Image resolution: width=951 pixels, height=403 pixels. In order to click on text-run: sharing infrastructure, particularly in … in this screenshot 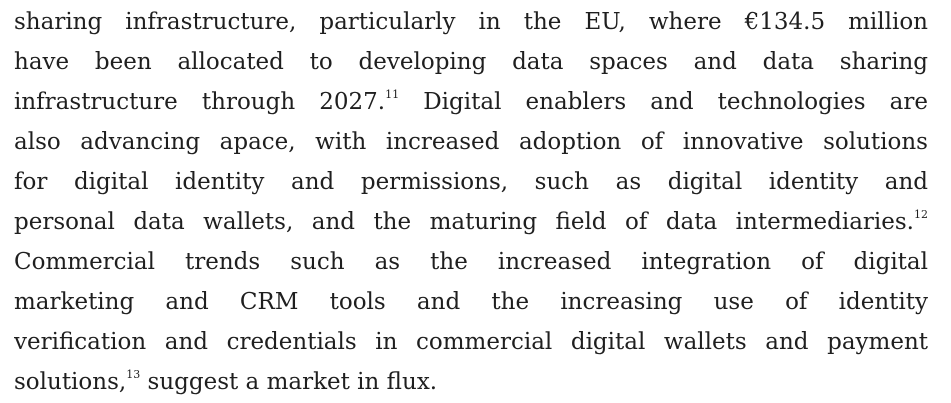, I will do `click(471, 22)`.